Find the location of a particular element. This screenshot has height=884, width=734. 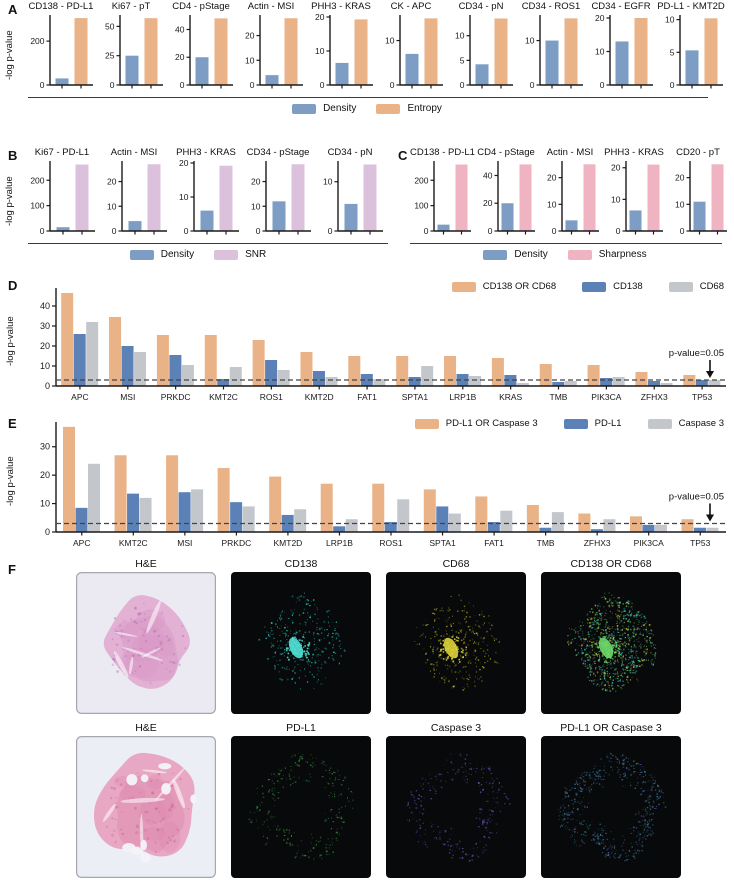

image-header-row: H&E CD138 CD68 CD138 OR CD68 is located at coordinates (388, 564).